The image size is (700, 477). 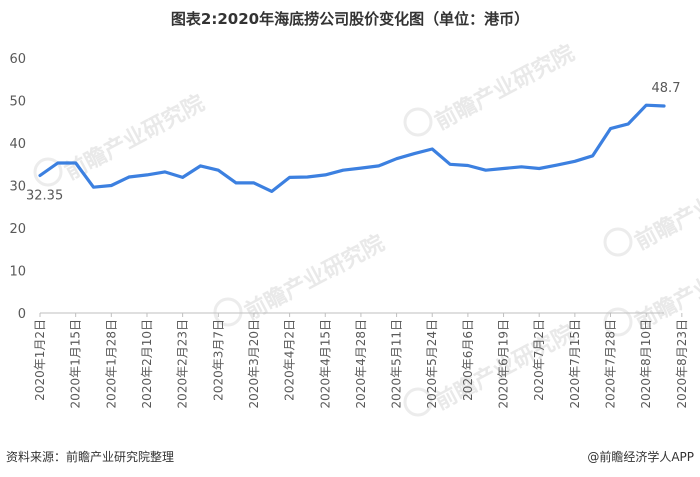 I want to click on data-label: 32.35, so click(x=44, y=196).